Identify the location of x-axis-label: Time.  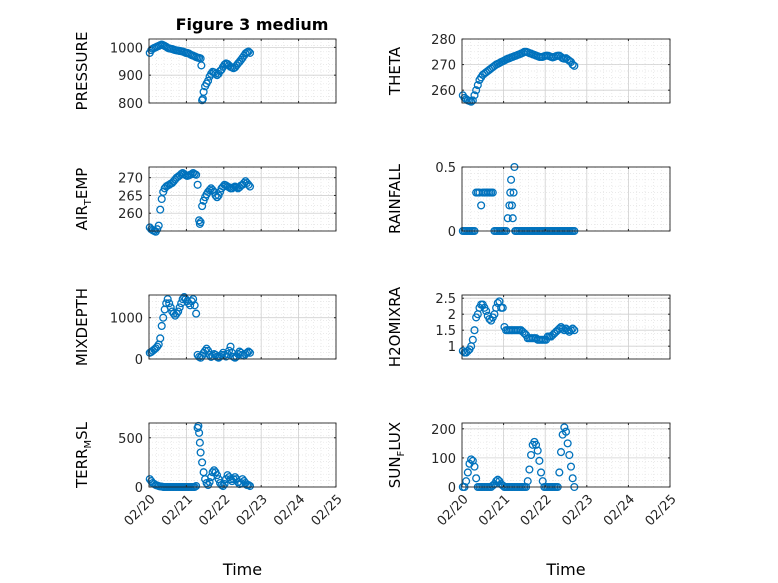
(565, 569).